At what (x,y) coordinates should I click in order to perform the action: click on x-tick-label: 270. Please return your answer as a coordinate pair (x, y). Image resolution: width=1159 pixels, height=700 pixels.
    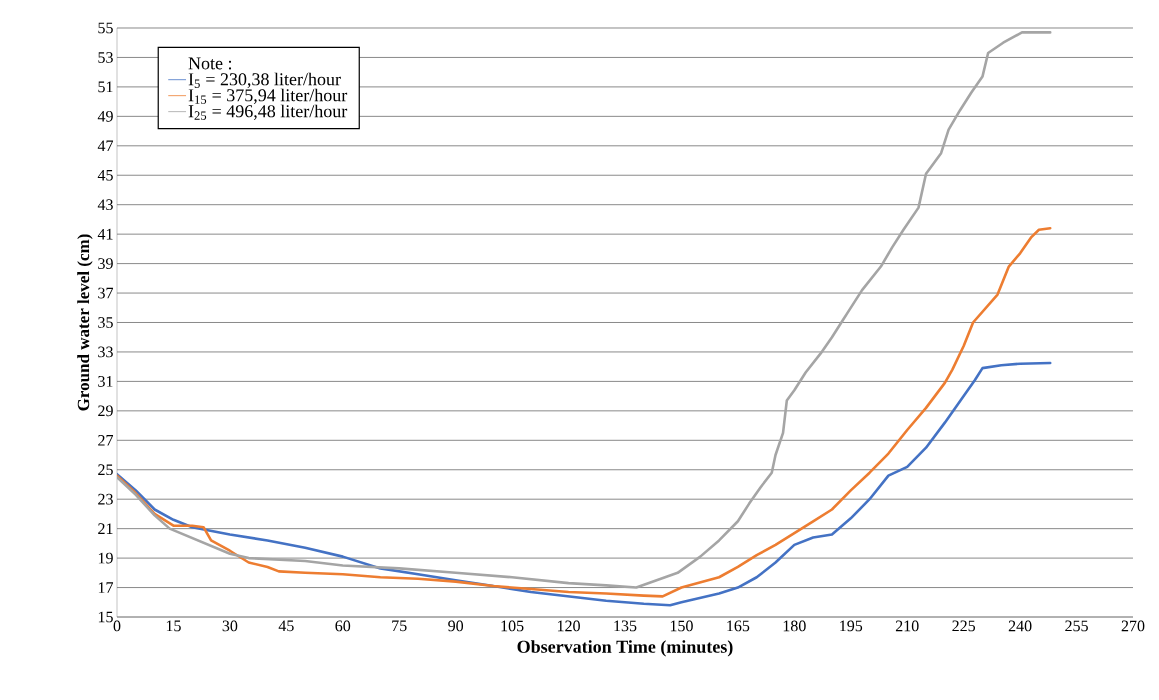
    Looking at the image, I should click on (1133, 626).